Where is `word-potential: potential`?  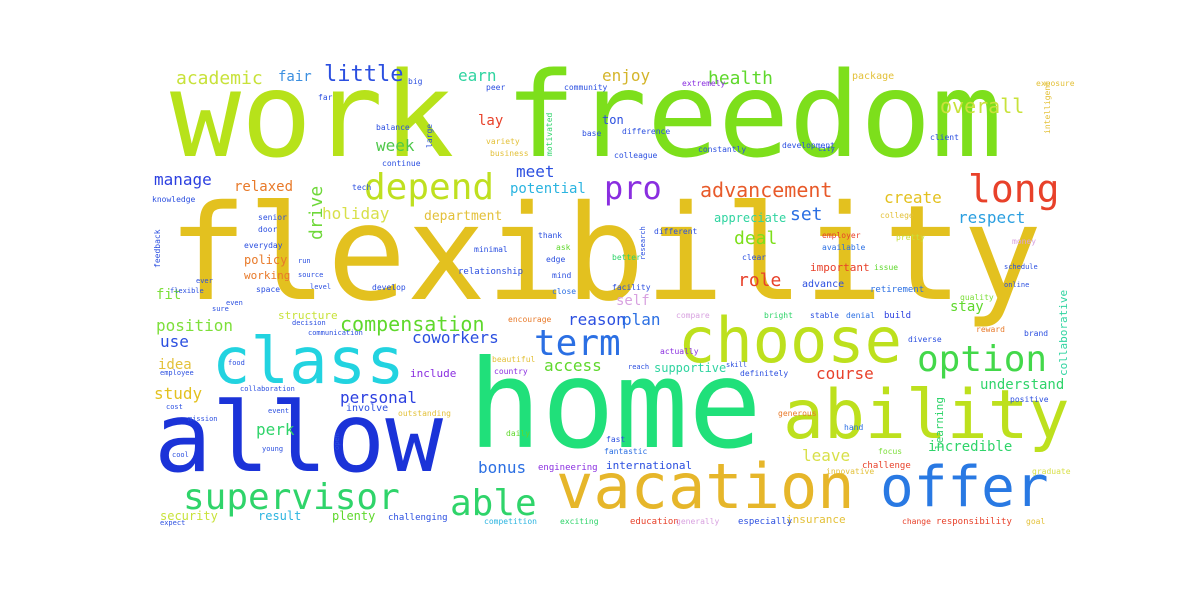 word-potential: potential is located at coordinates (548, 189).